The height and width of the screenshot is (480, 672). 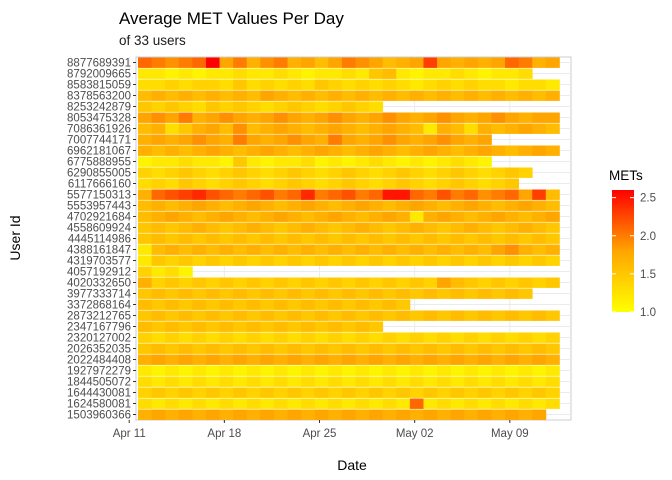 I want to click on legend-tick-label: 1.5, so click(x=648, y=275).